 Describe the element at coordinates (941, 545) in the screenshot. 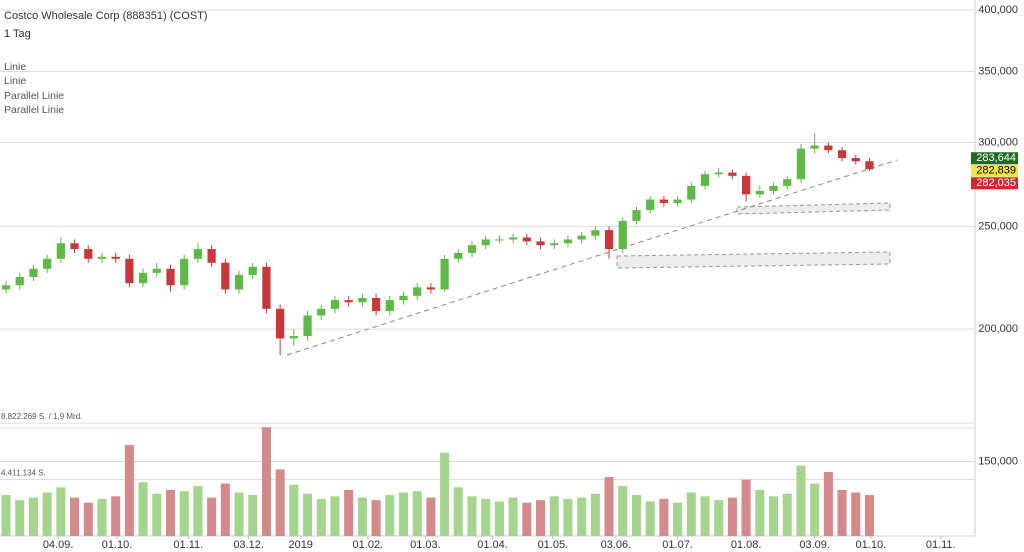

I see `x-tick-label: 01.11.` at that location.